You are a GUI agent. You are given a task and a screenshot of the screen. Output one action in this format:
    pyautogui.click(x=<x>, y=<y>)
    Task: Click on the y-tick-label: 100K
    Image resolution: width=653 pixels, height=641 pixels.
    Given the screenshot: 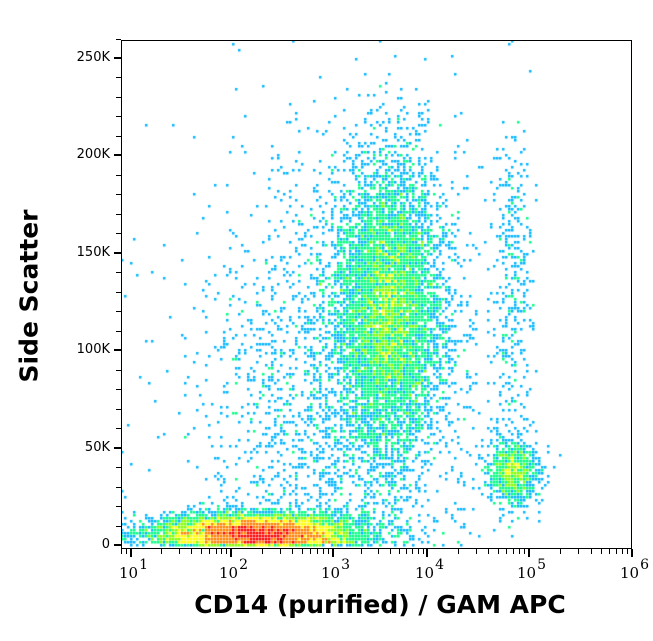 What is the action you would take?
    pyautogui.click(x=93, y=350)
    